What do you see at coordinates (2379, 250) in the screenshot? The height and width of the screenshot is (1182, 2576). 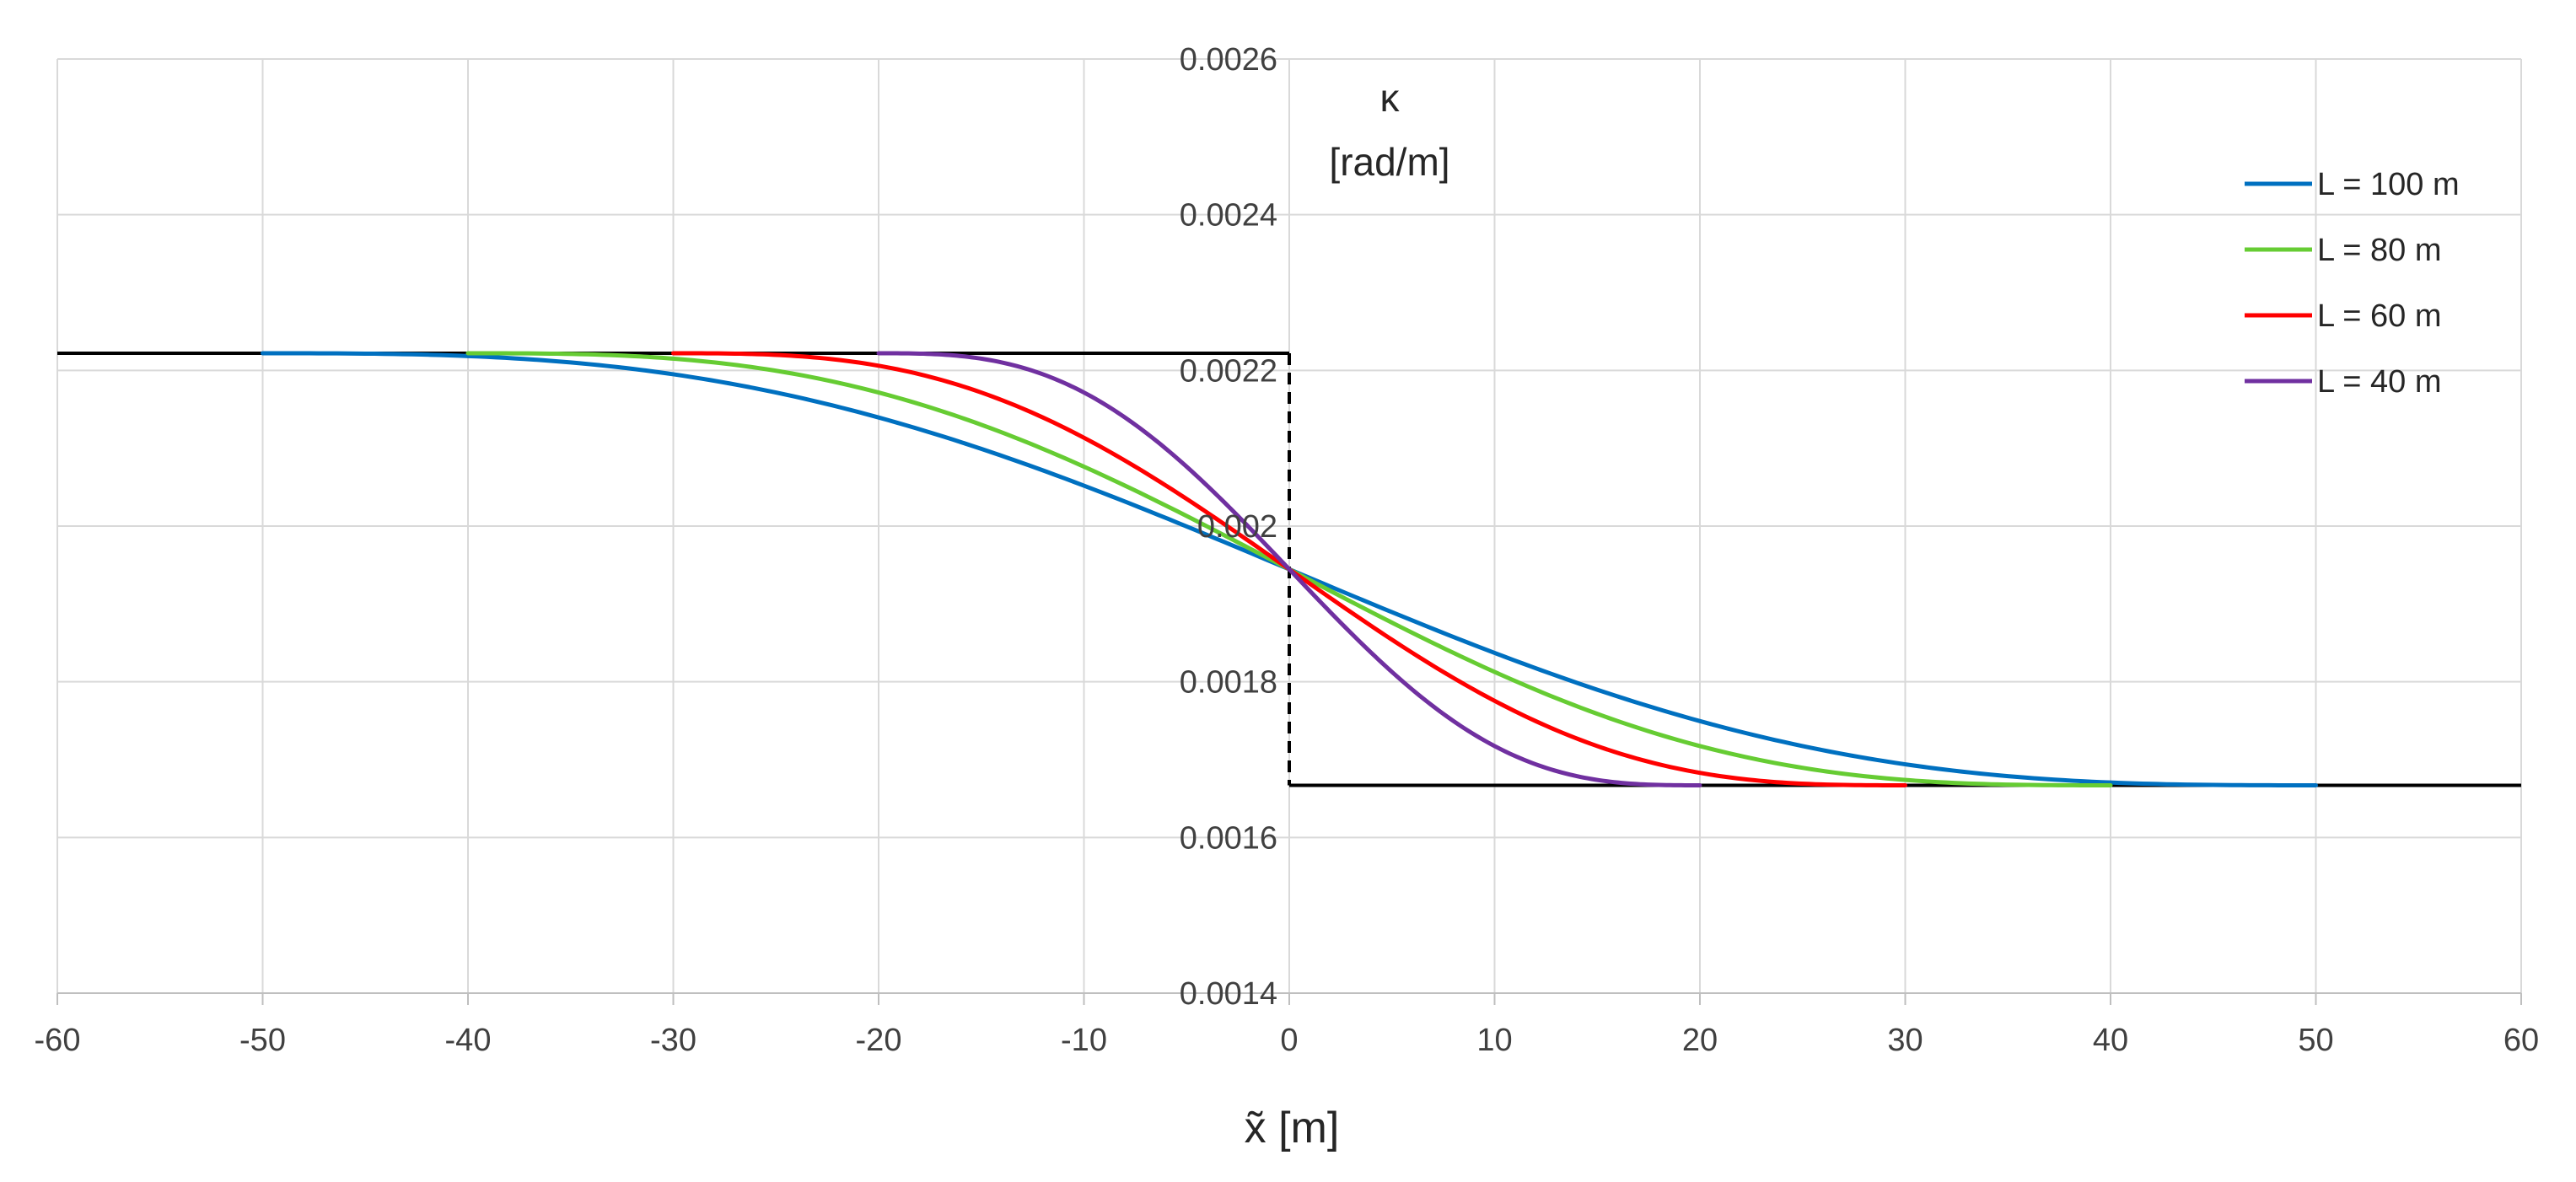 I see `legend-label: L = 80 m` at bounding box center [2379, 250].